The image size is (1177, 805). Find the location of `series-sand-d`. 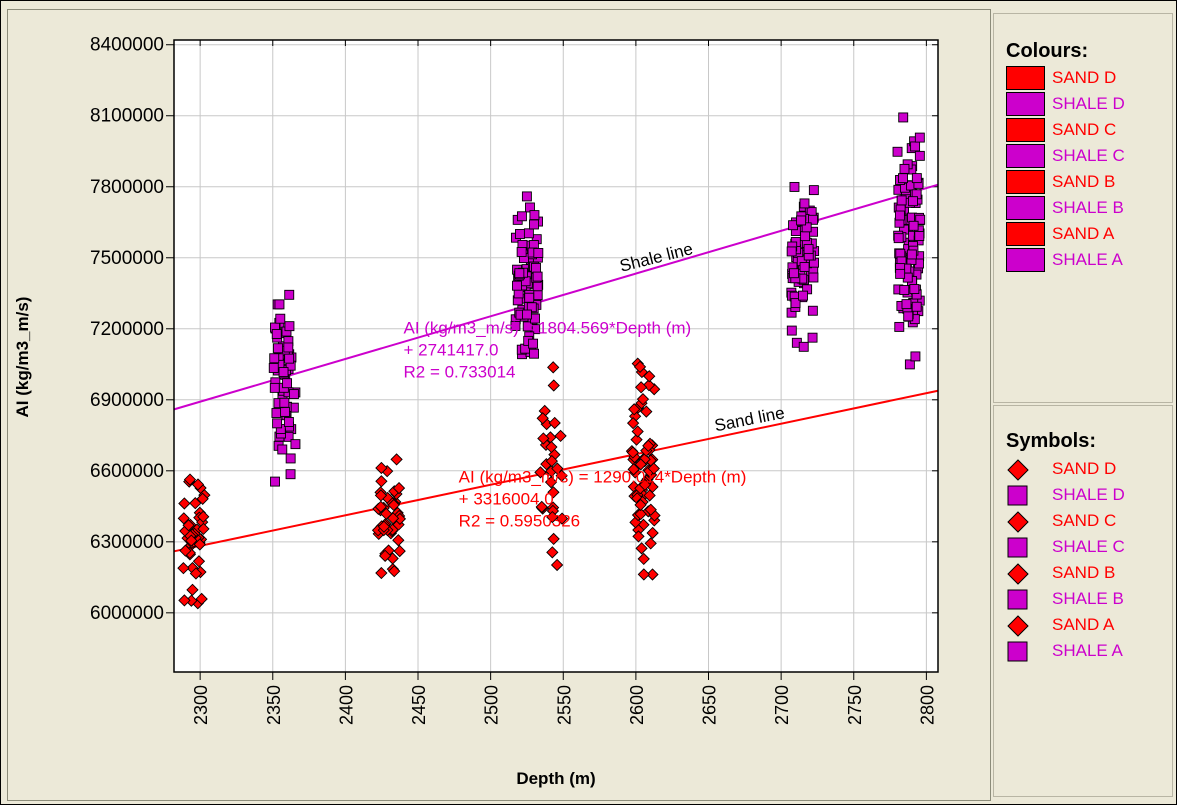

series-sand-d is located at coordinates (643, 469).